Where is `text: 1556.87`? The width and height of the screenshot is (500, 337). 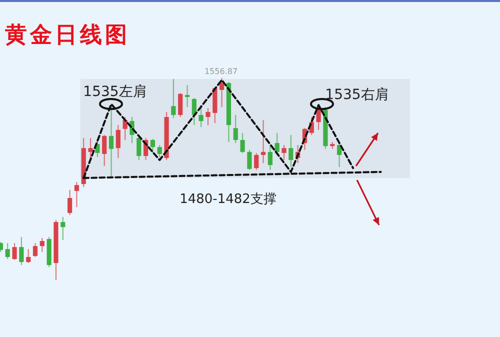 text: 1556.87 is located at coordinates (221, 71).